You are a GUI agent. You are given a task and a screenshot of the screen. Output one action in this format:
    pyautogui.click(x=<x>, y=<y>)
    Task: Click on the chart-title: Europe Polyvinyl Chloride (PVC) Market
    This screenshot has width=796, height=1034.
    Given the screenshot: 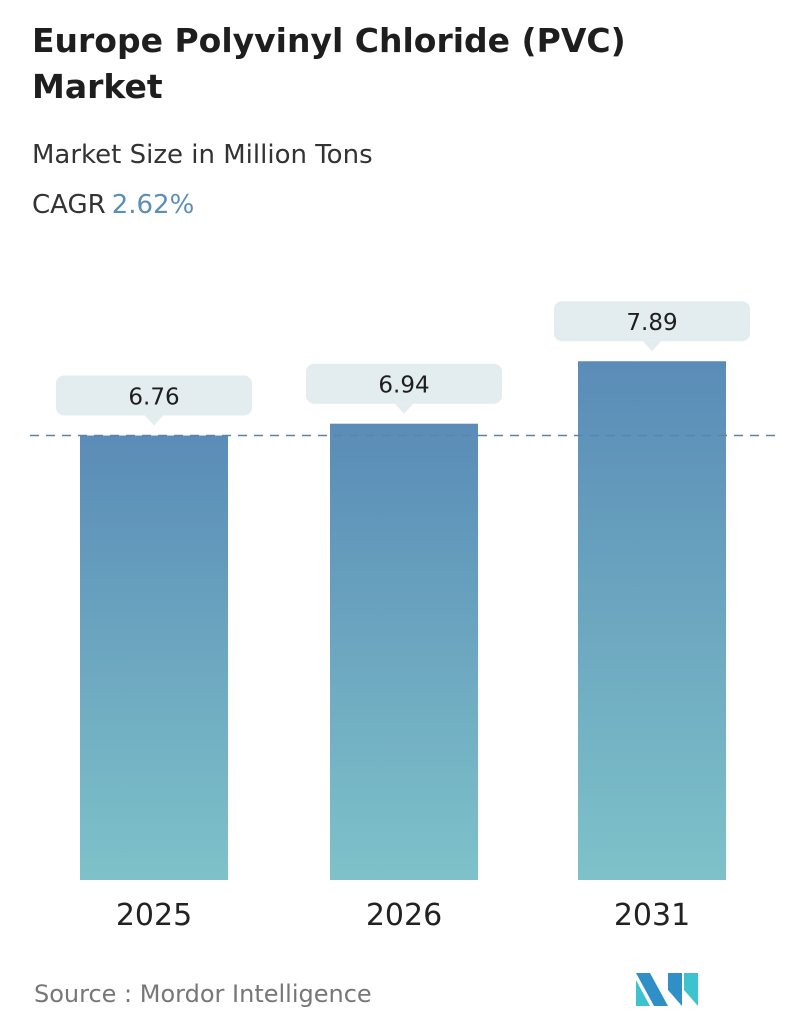 What is the action you would take?
    pyautogui.click(x=329, y=63)
    